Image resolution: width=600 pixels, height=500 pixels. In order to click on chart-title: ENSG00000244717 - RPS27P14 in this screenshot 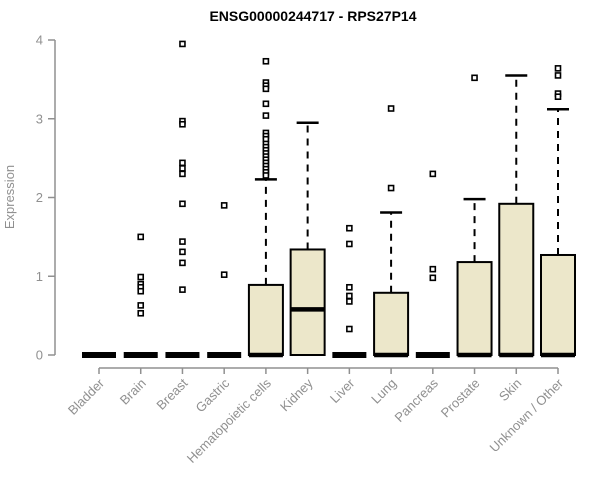, I will do `click(312, 16)`.